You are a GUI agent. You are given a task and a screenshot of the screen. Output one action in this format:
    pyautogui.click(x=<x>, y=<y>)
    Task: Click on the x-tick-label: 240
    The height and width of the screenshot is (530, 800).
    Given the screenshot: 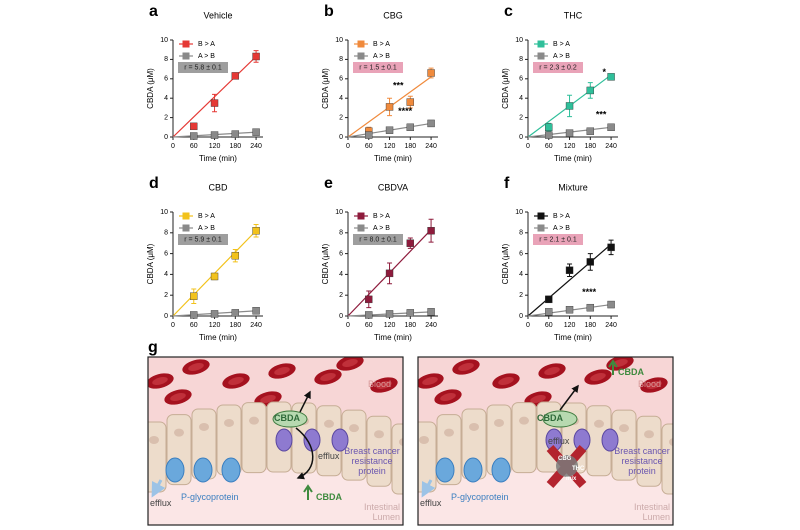 What is the action you would take?
    pyautogui.click(x=256, y=146)
    